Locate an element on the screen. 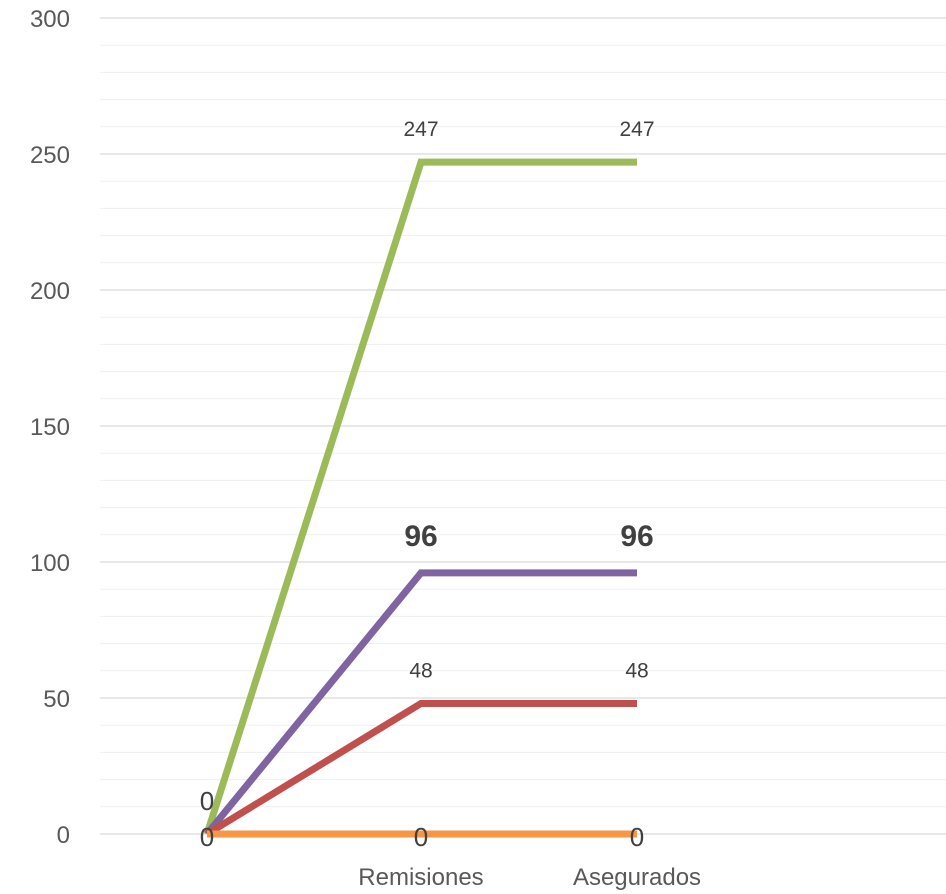  y-tick-label: 0 is located at coordinates (63, 835).